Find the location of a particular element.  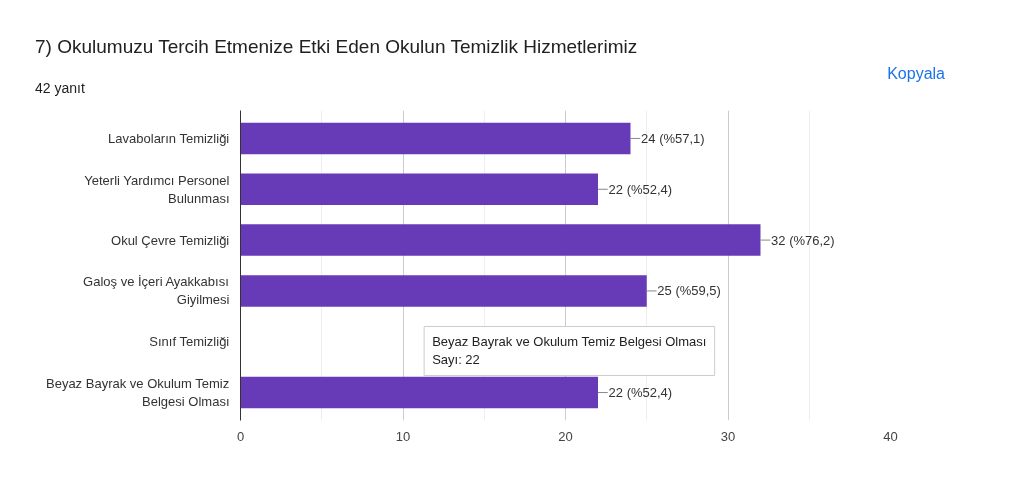

y-tick-label: Yeterli Yardımcı Personel Bulunması is located at coordinates (157, 189).